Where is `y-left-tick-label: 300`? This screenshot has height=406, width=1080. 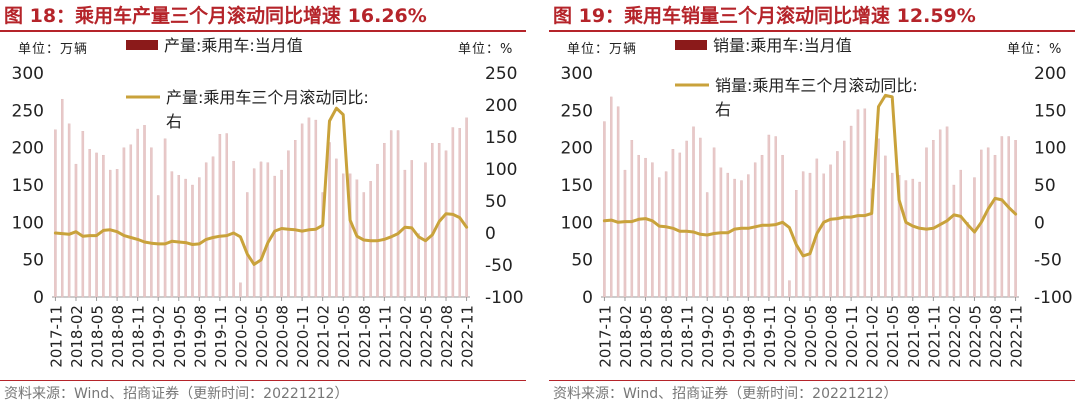 y-left-tick-label: 300 is located at coordinates (577, 74).